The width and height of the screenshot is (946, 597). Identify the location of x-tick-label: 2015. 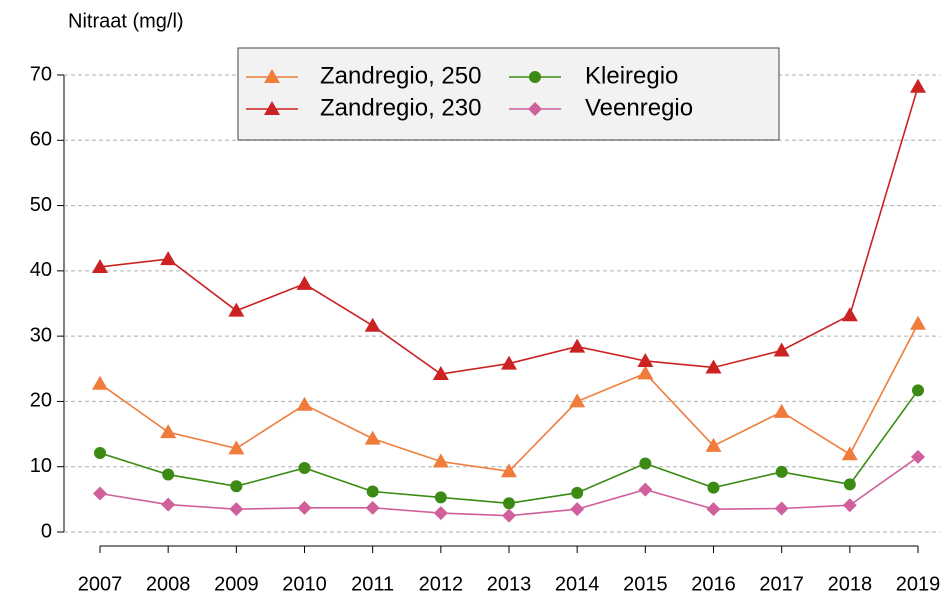
(645, 584).